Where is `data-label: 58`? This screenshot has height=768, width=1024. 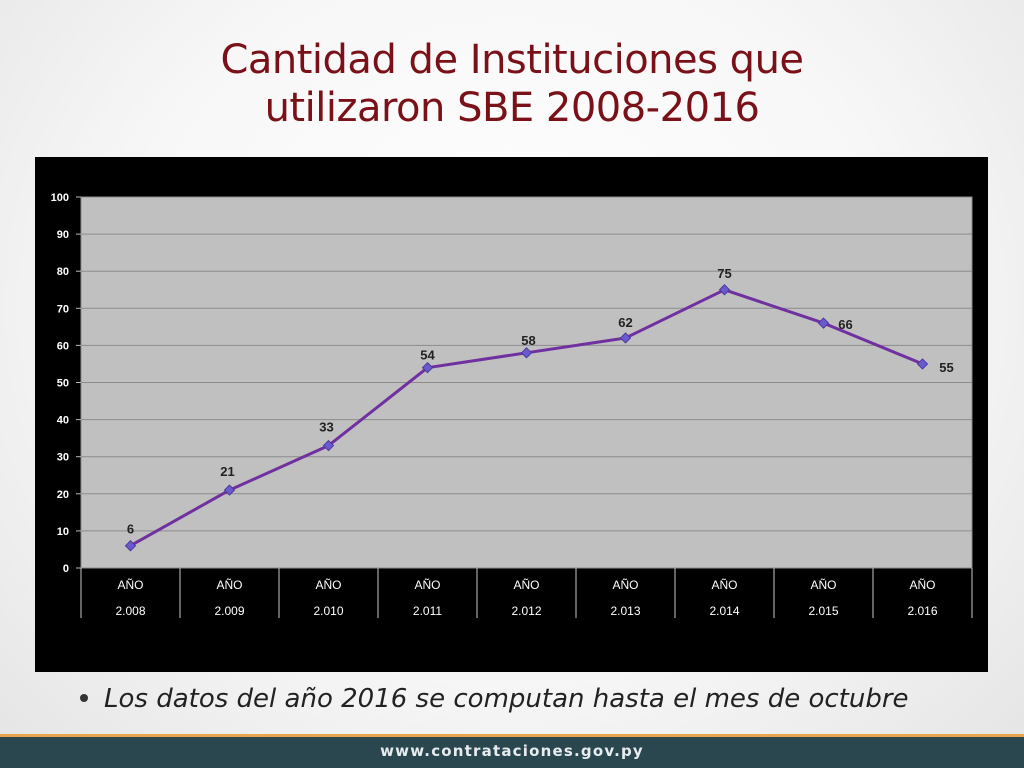
data-label: 58 is located at coordinates (528, 340).